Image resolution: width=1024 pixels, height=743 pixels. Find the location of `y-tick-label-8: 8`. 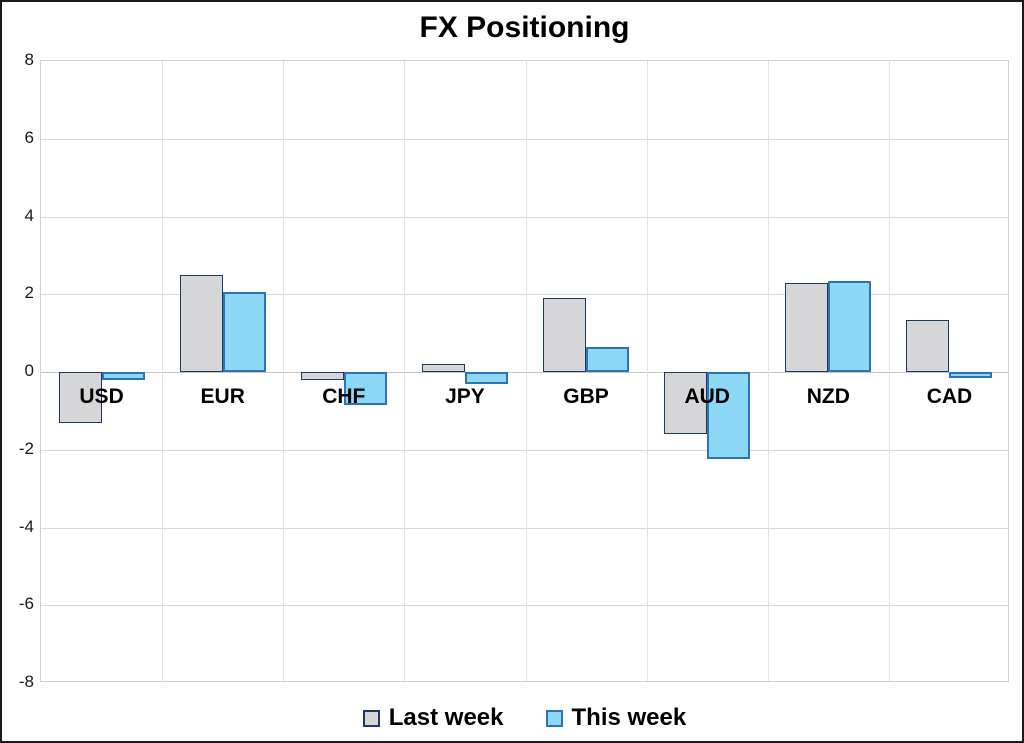

y-tick-label-8: 8 is located at coordinates (29, 59).